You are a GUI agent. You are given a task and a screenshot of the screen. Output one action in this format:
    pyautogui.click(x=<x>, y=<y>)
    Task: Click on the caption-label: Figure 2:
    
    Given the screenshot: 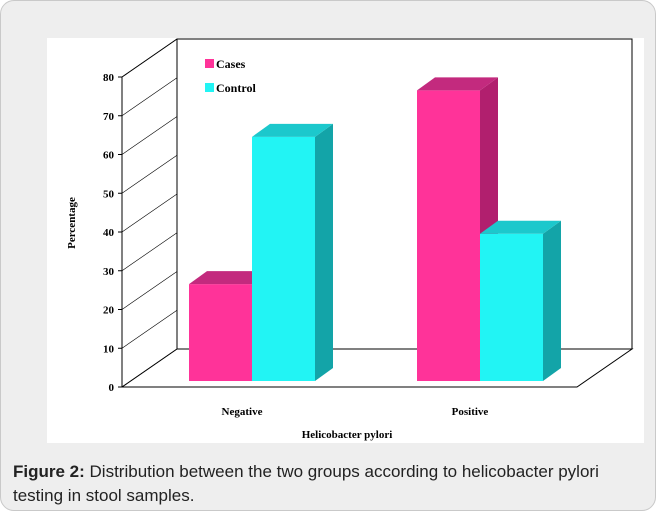 What is the action you would take?
    pyautogui.click(x=49, y=471)
    